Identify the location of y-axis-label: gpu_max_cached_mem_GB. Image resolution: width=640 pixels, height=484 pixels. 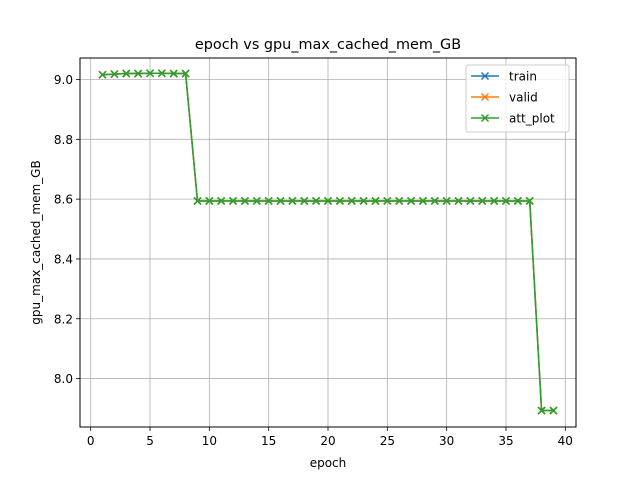
(36, 242).